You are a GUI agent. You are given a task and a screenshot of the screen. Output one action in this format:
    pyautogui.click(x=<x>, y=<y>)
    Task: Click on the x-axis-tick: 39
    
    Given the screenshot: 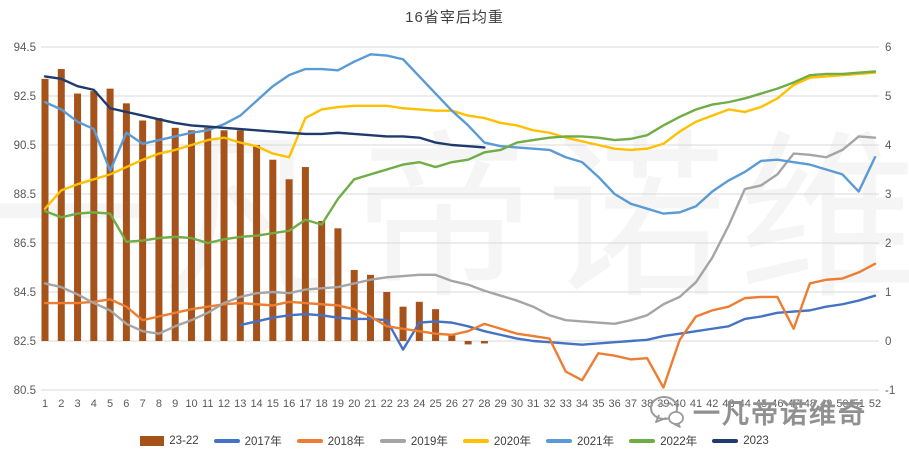 What is the action you would take?
    pyautogui.click(x=663, y=404)
    